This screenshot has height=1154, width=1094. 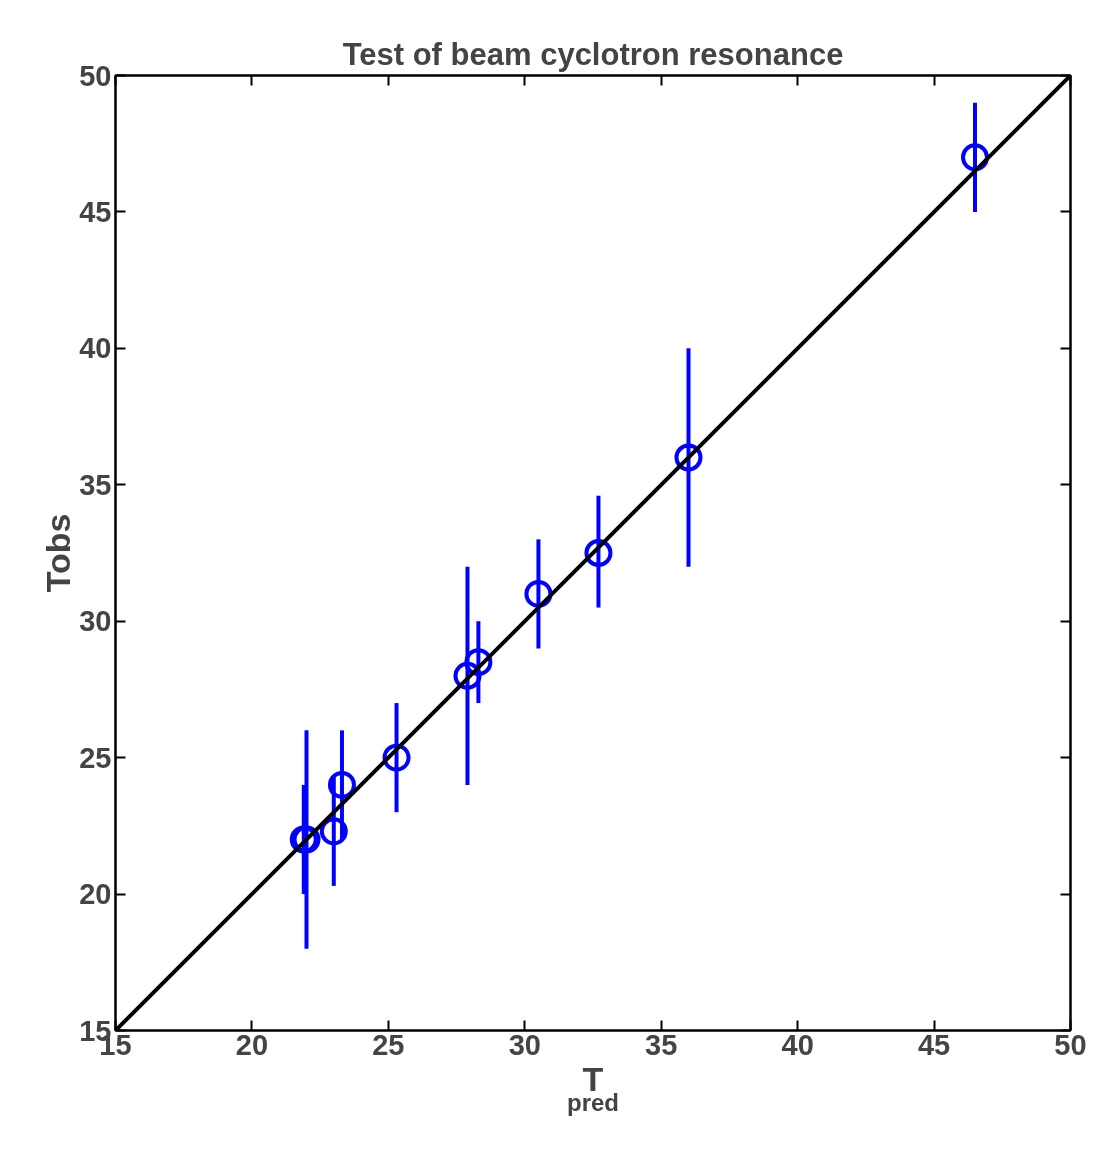 I want to click on x-tick-label: 30, so click(x=524, y=1044).